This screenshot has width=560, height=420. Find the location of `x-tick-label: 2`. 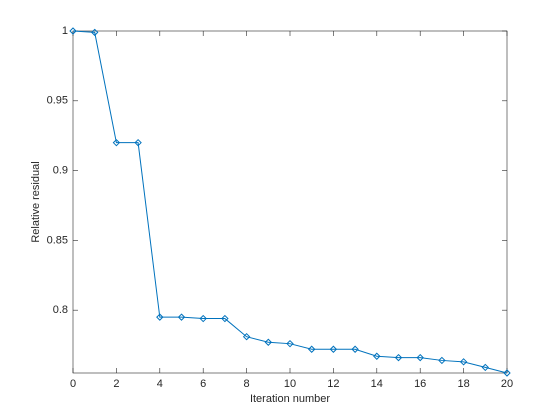

x-tick-label: 2 is located at coordinates (116, 384).